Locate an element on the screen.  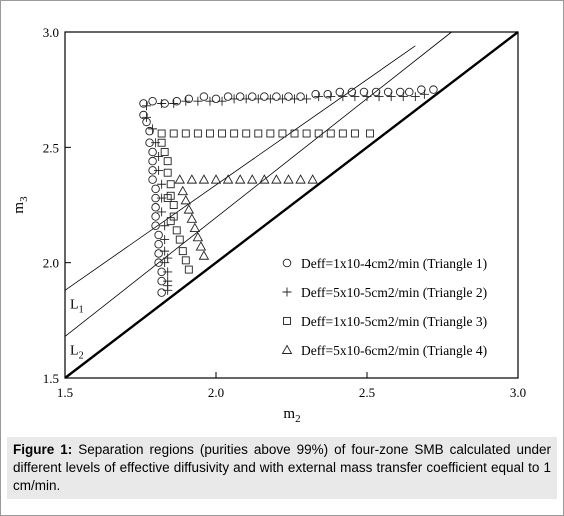
reference-line-label: L2 is located at coordinates (77, 352).